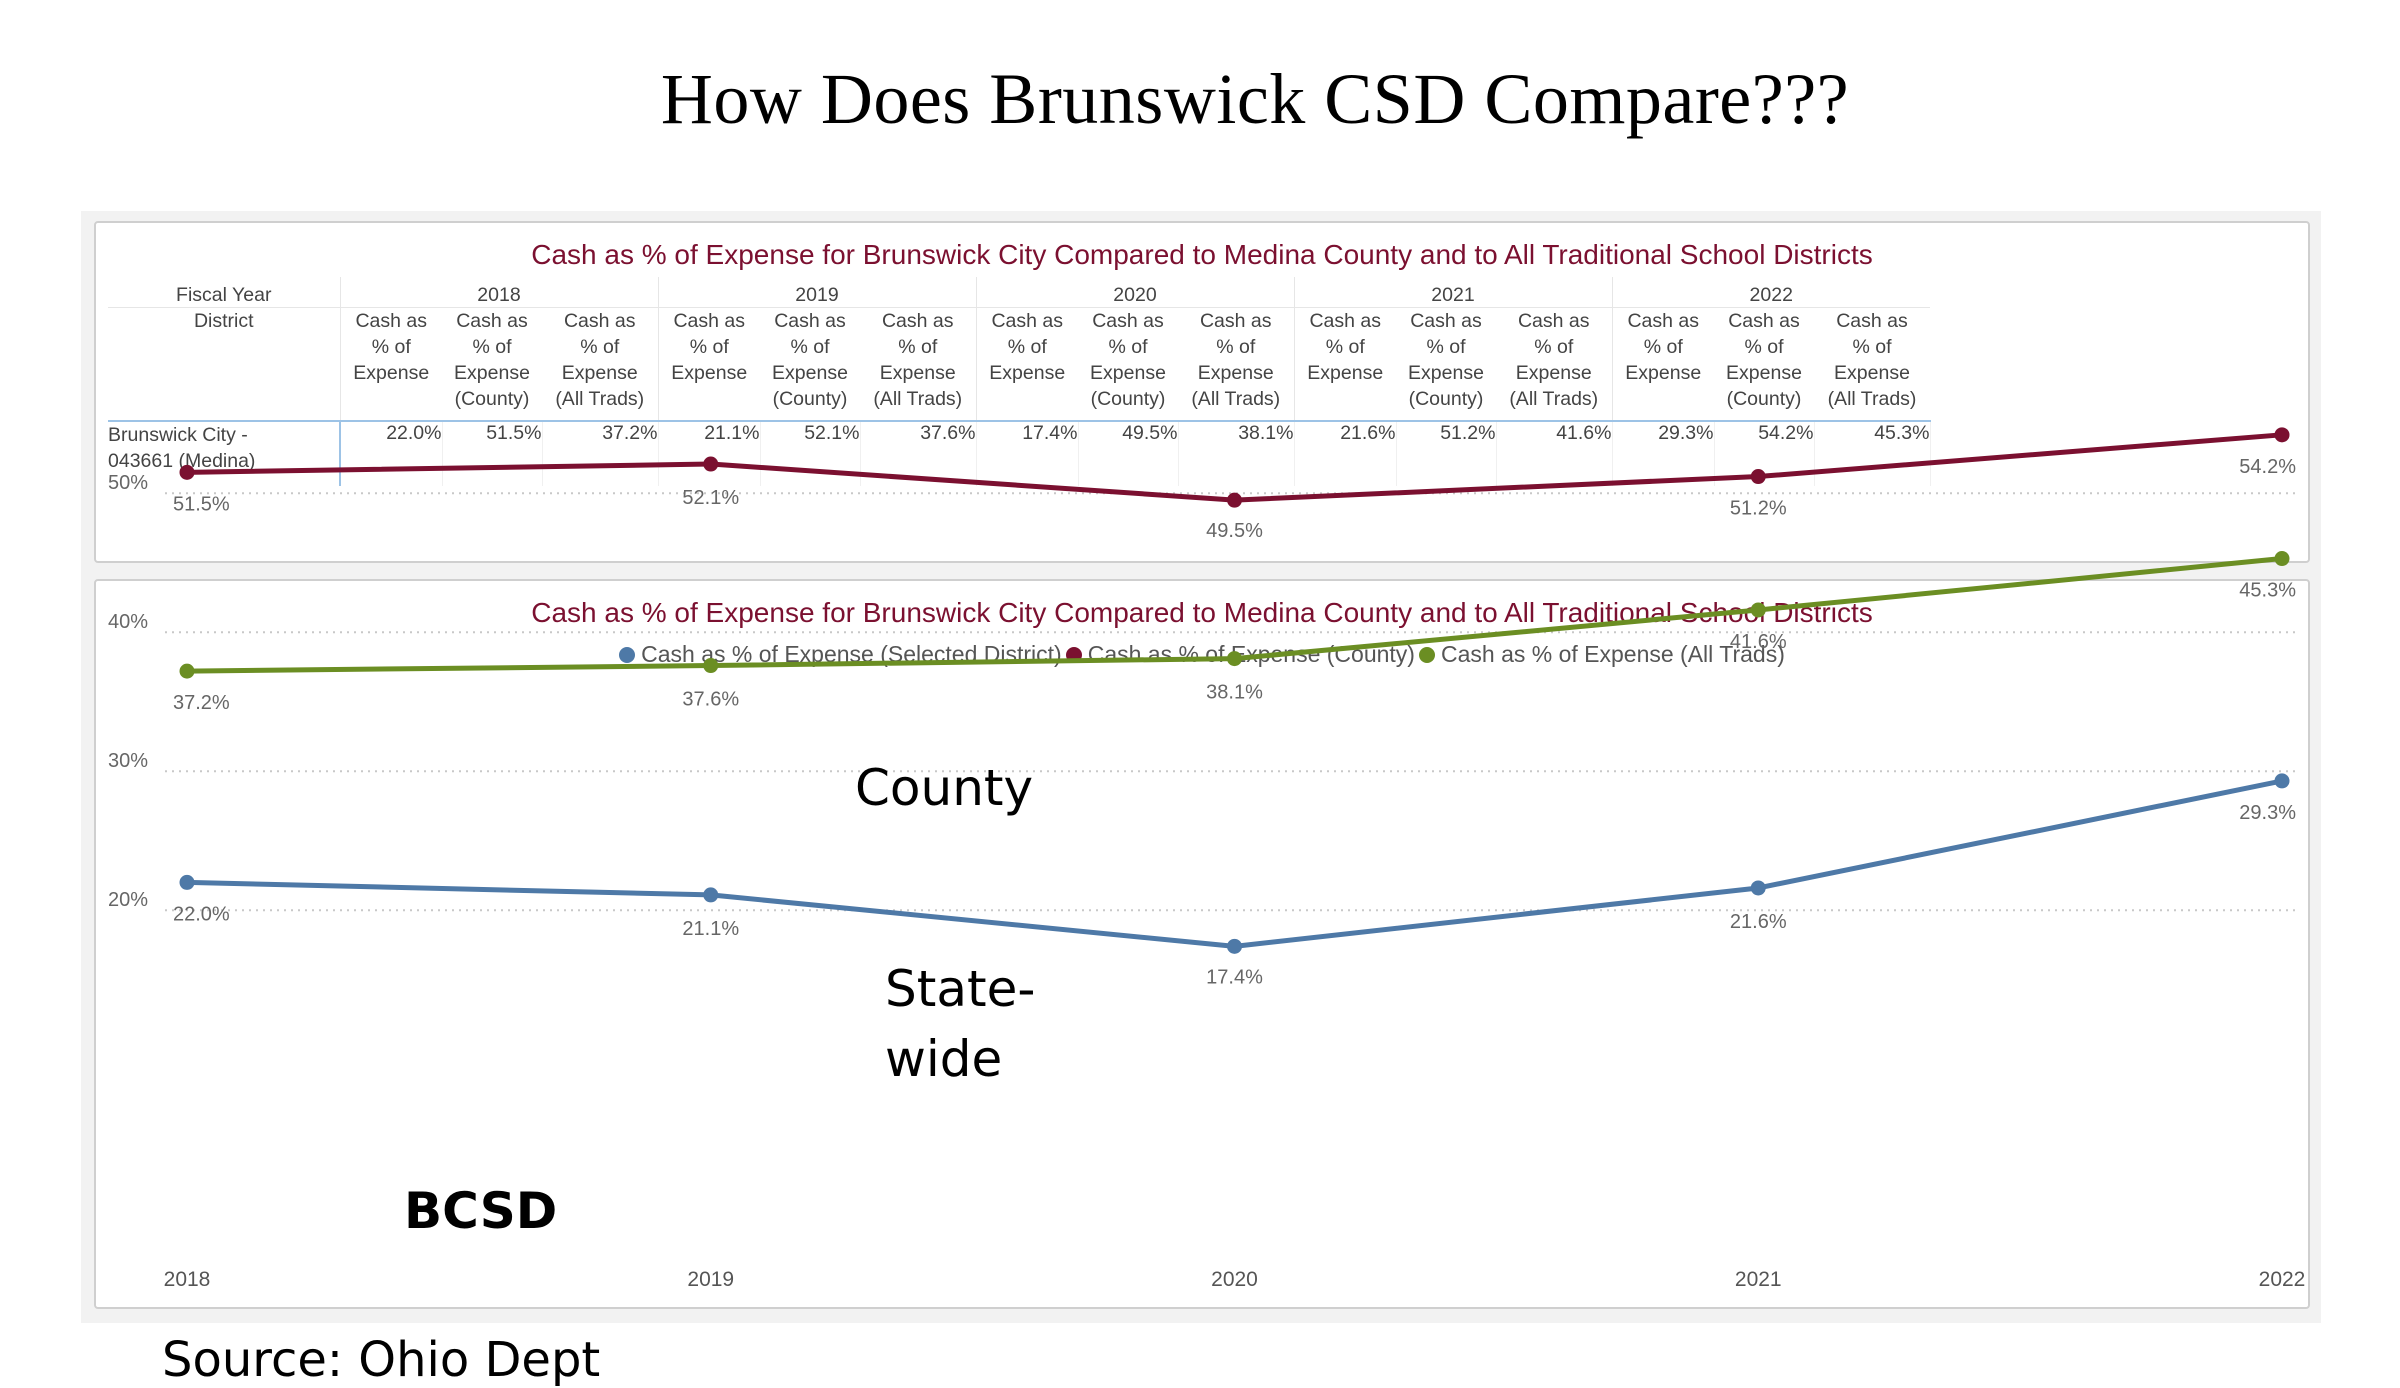  Describe the element at coordinates (1663, 453) in the screenshot. I see `table-cell: 29.3%` at that location.